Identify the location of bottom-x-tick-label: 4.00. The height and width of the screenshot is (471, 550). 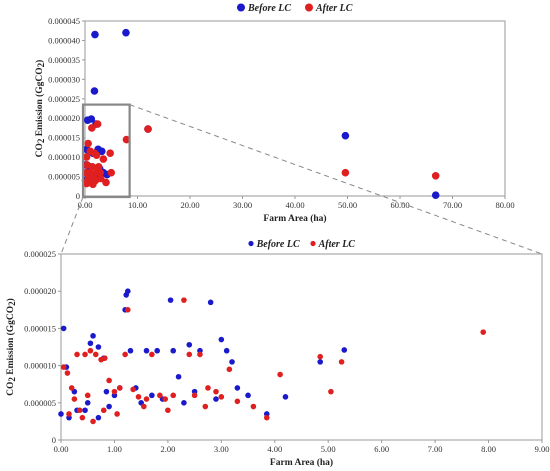
(274, 449).